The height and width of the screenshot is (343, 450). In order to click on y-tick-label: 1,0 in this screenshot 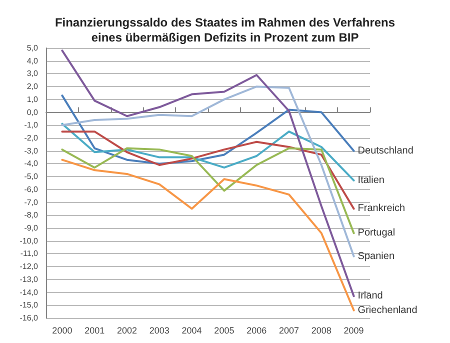, I will do `click(32, 99)`.